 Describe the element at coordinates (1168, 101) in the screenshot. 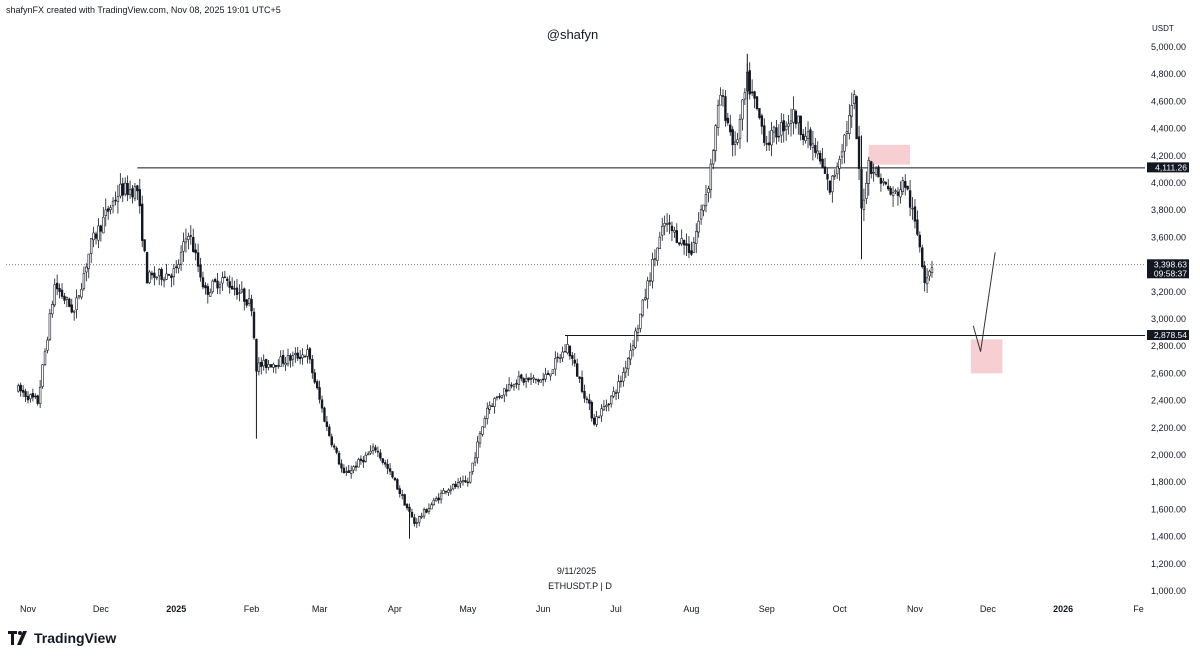

I see `y-tick-label: 4,600.00` at that location.